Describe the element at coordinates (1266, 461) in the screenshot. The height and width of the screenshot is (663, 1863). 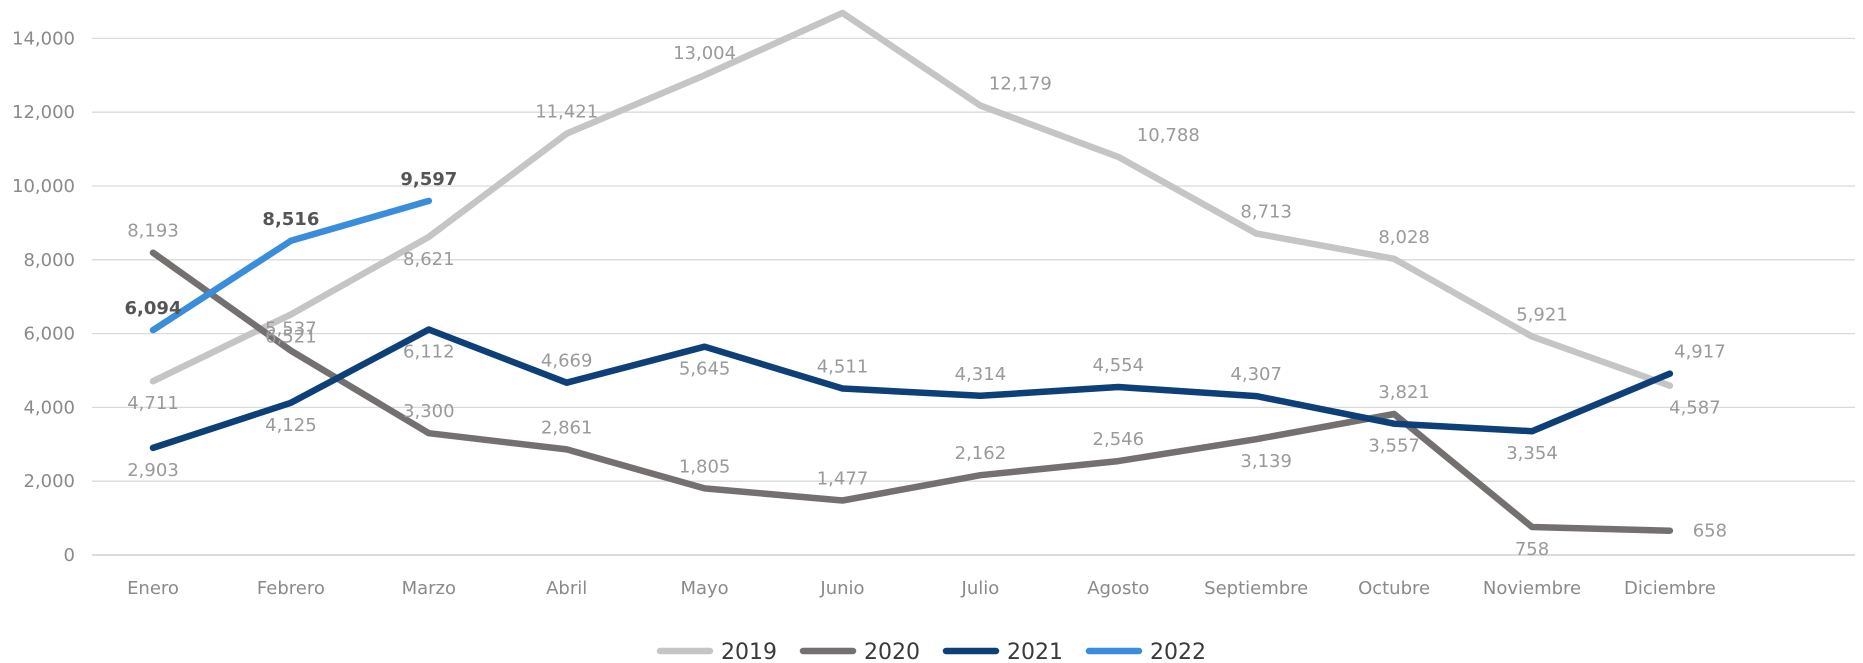
I see `data-label-2020: 3,139` at that location.